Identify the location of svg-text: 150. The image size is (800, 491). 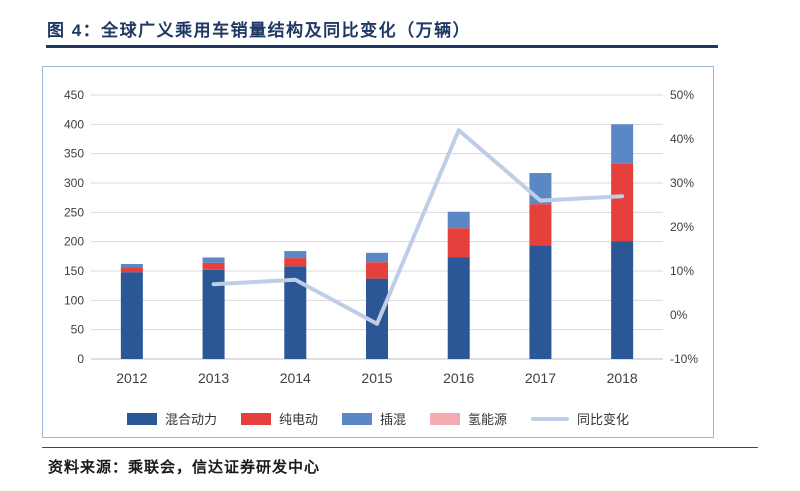
(74, 271).